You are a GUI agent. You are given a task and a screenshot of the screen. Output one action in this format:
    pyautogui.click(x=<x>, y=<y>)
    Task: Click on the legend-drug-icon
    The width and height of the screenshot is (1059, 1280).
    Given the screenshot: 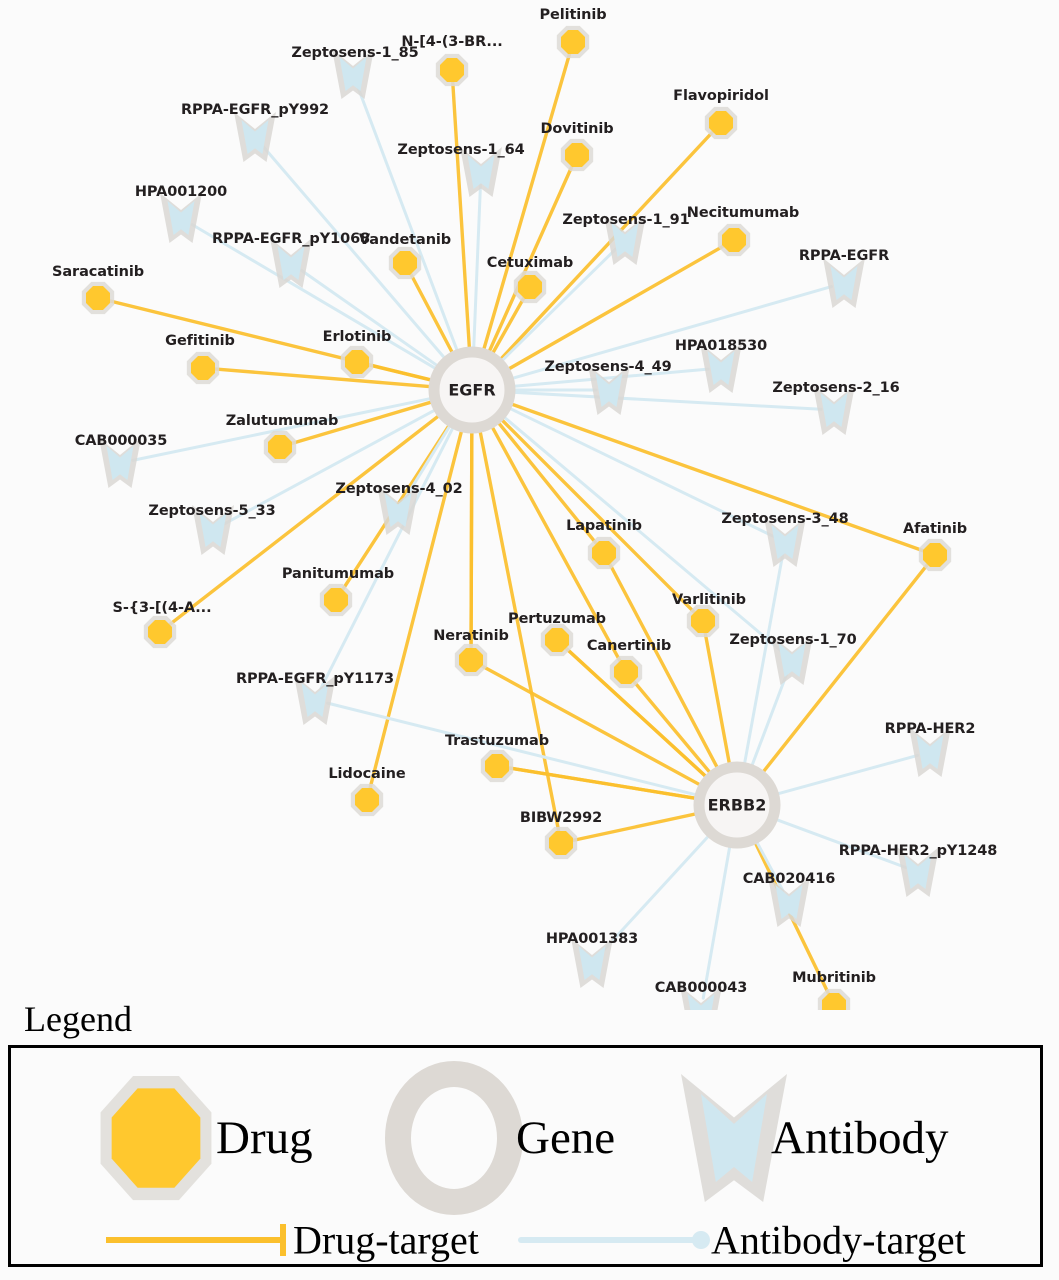 What is the action you would take?
    pyautogui.click(x=156, y=1138)
    